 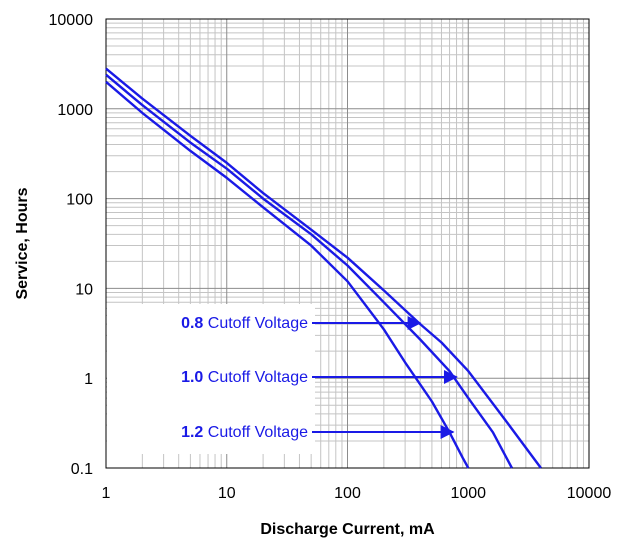 I want to click on y-tick-label: 0.1, so click(x=82, y=469).